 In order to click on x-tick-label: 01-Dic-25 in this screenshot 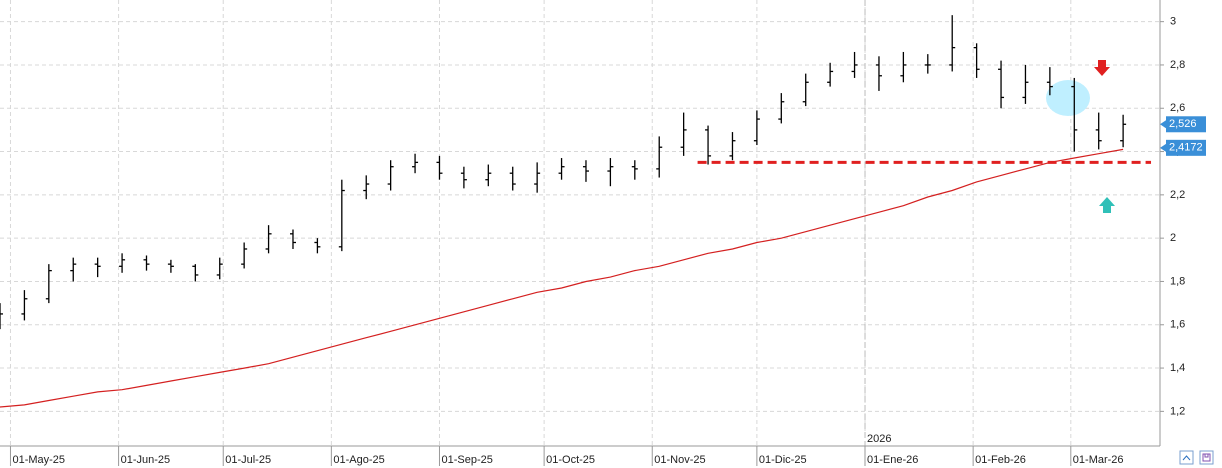, I will do `click(783, 460)`.